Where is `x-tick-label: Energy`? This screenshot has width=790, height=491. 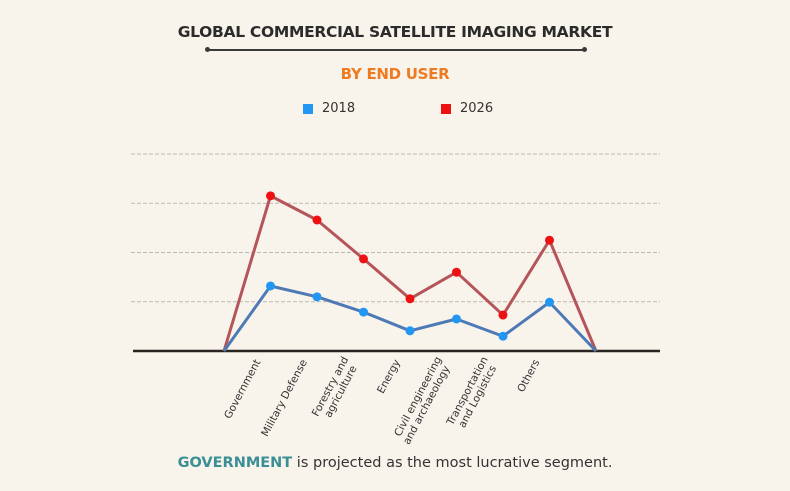 x-tick-label: Energy is located at coordinates (389, 377).